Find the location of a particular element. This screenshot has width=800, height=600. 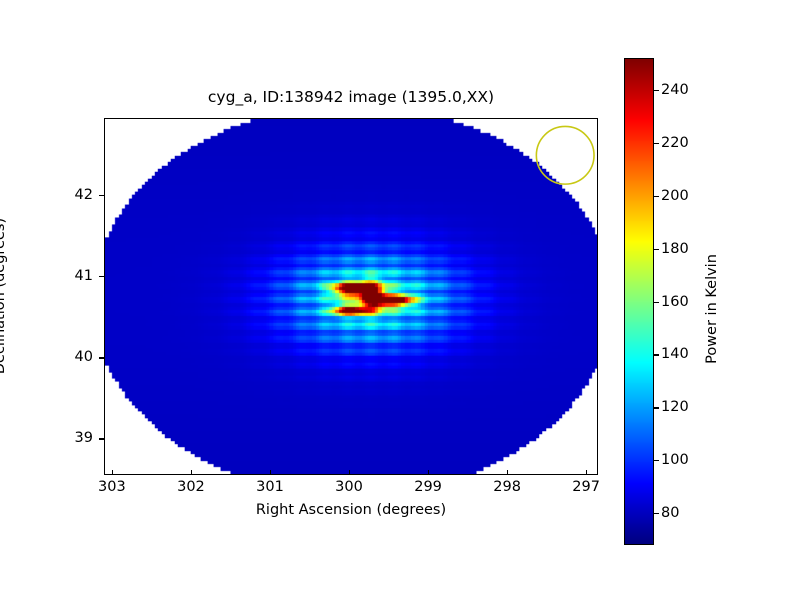

colorbar is located at coordinates (639, 301).